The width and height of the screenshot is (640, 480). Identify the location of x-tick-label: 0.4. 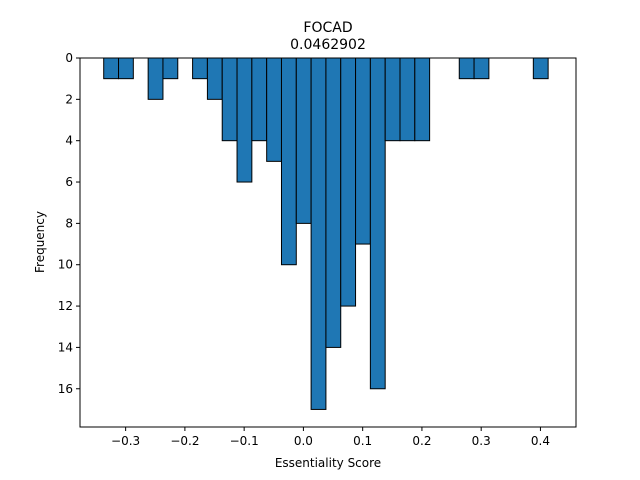
(540, 441).